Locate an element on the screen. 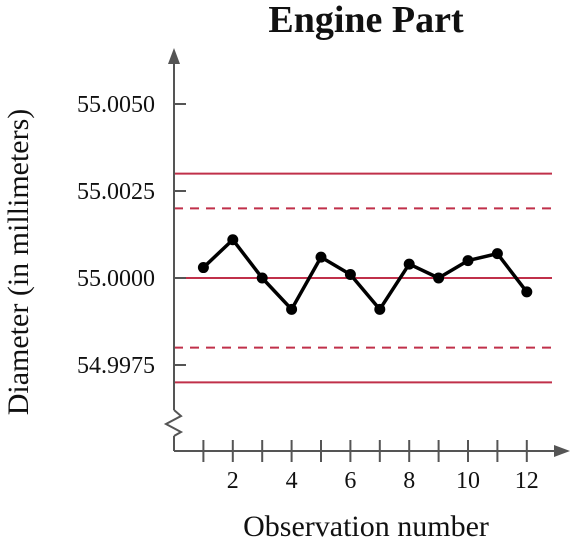  y-tick-label: 55.0000 is located at coordinates (116, 279).